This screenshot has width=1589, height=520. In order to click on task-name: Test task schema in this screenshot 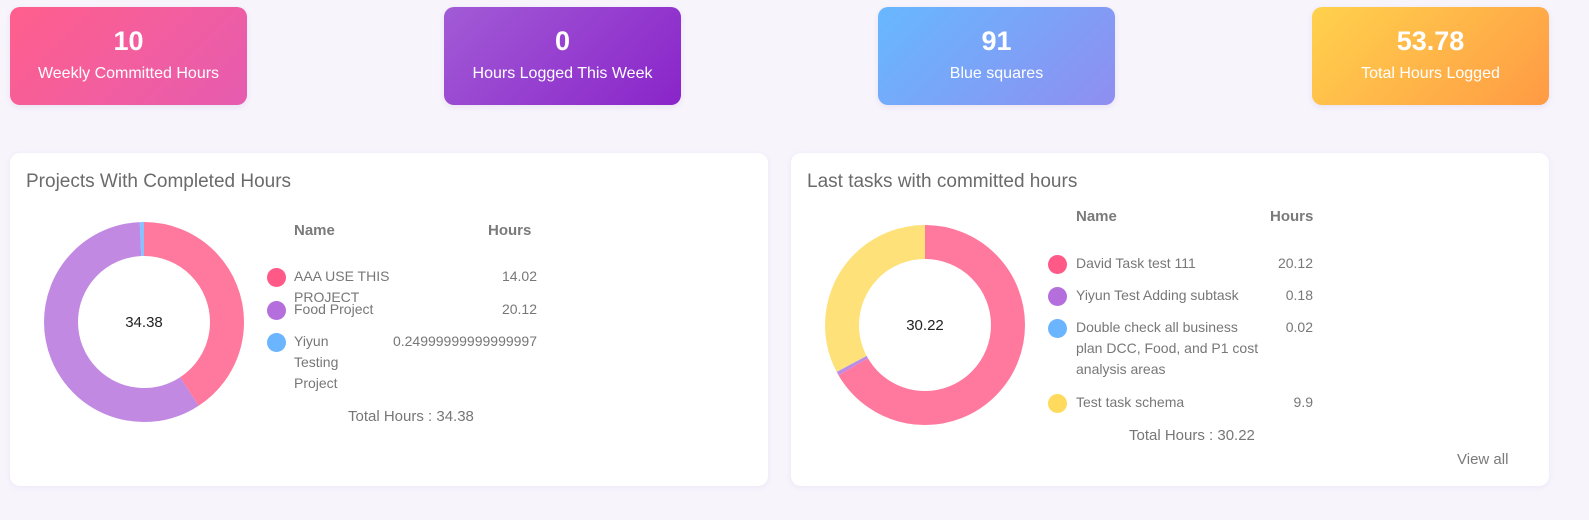, I will do `click(1130, 402)`.